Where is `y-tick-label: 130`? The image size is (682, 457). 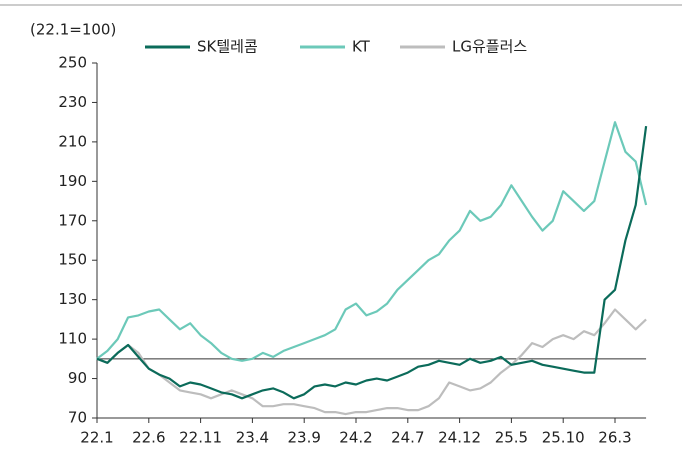
y-tick-label: 130 is located at coordinates (72, 299).